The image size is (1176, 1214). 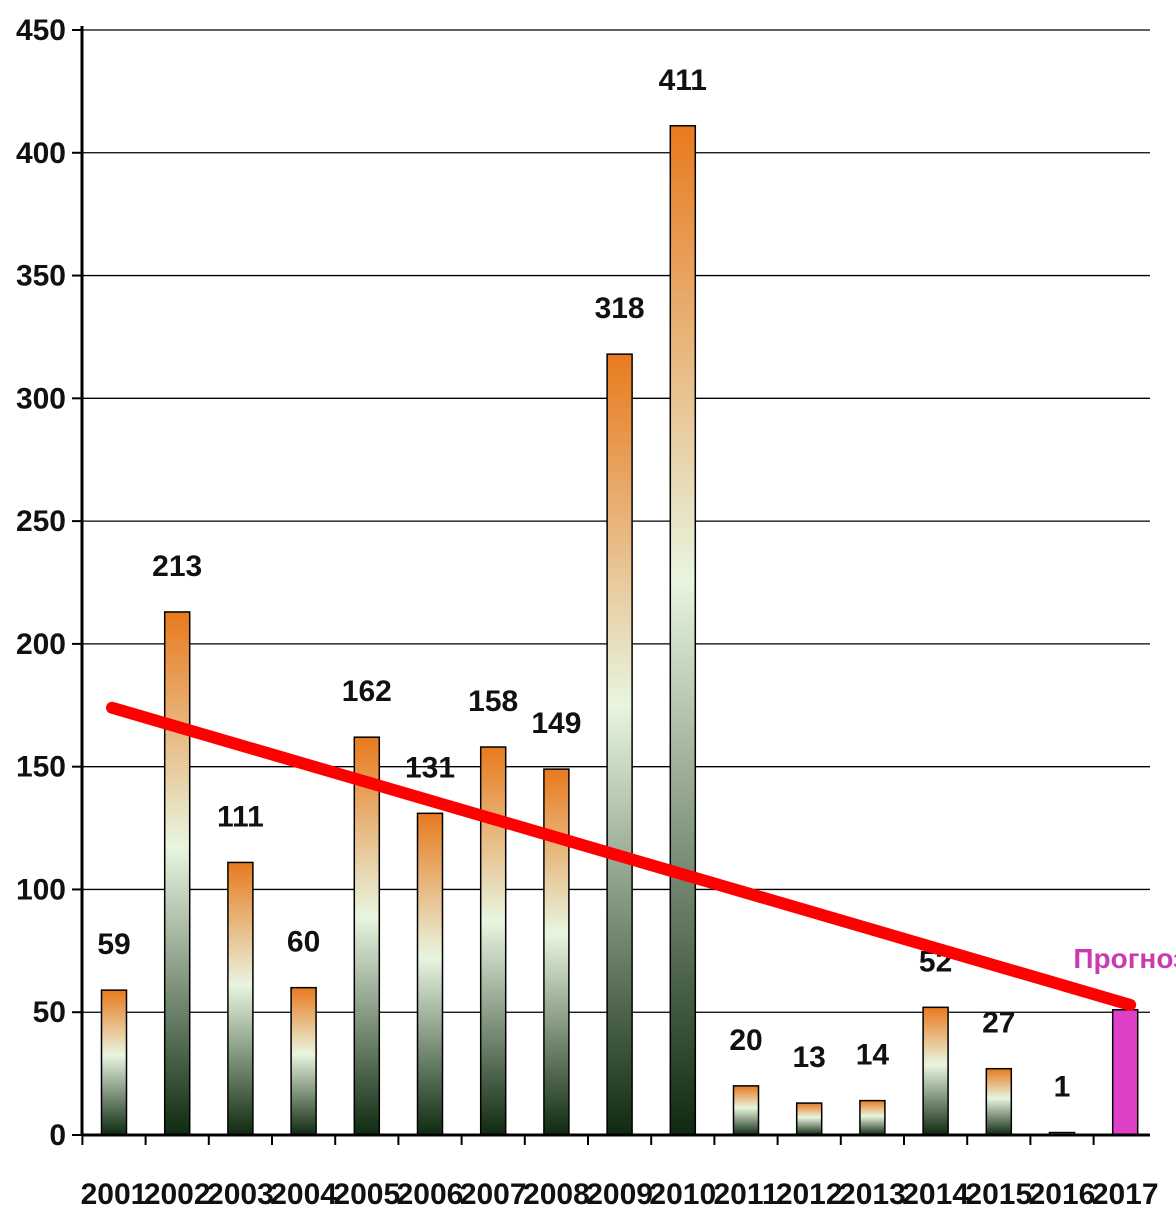 I want to click on bar-2008, so click(x=556, y=952).